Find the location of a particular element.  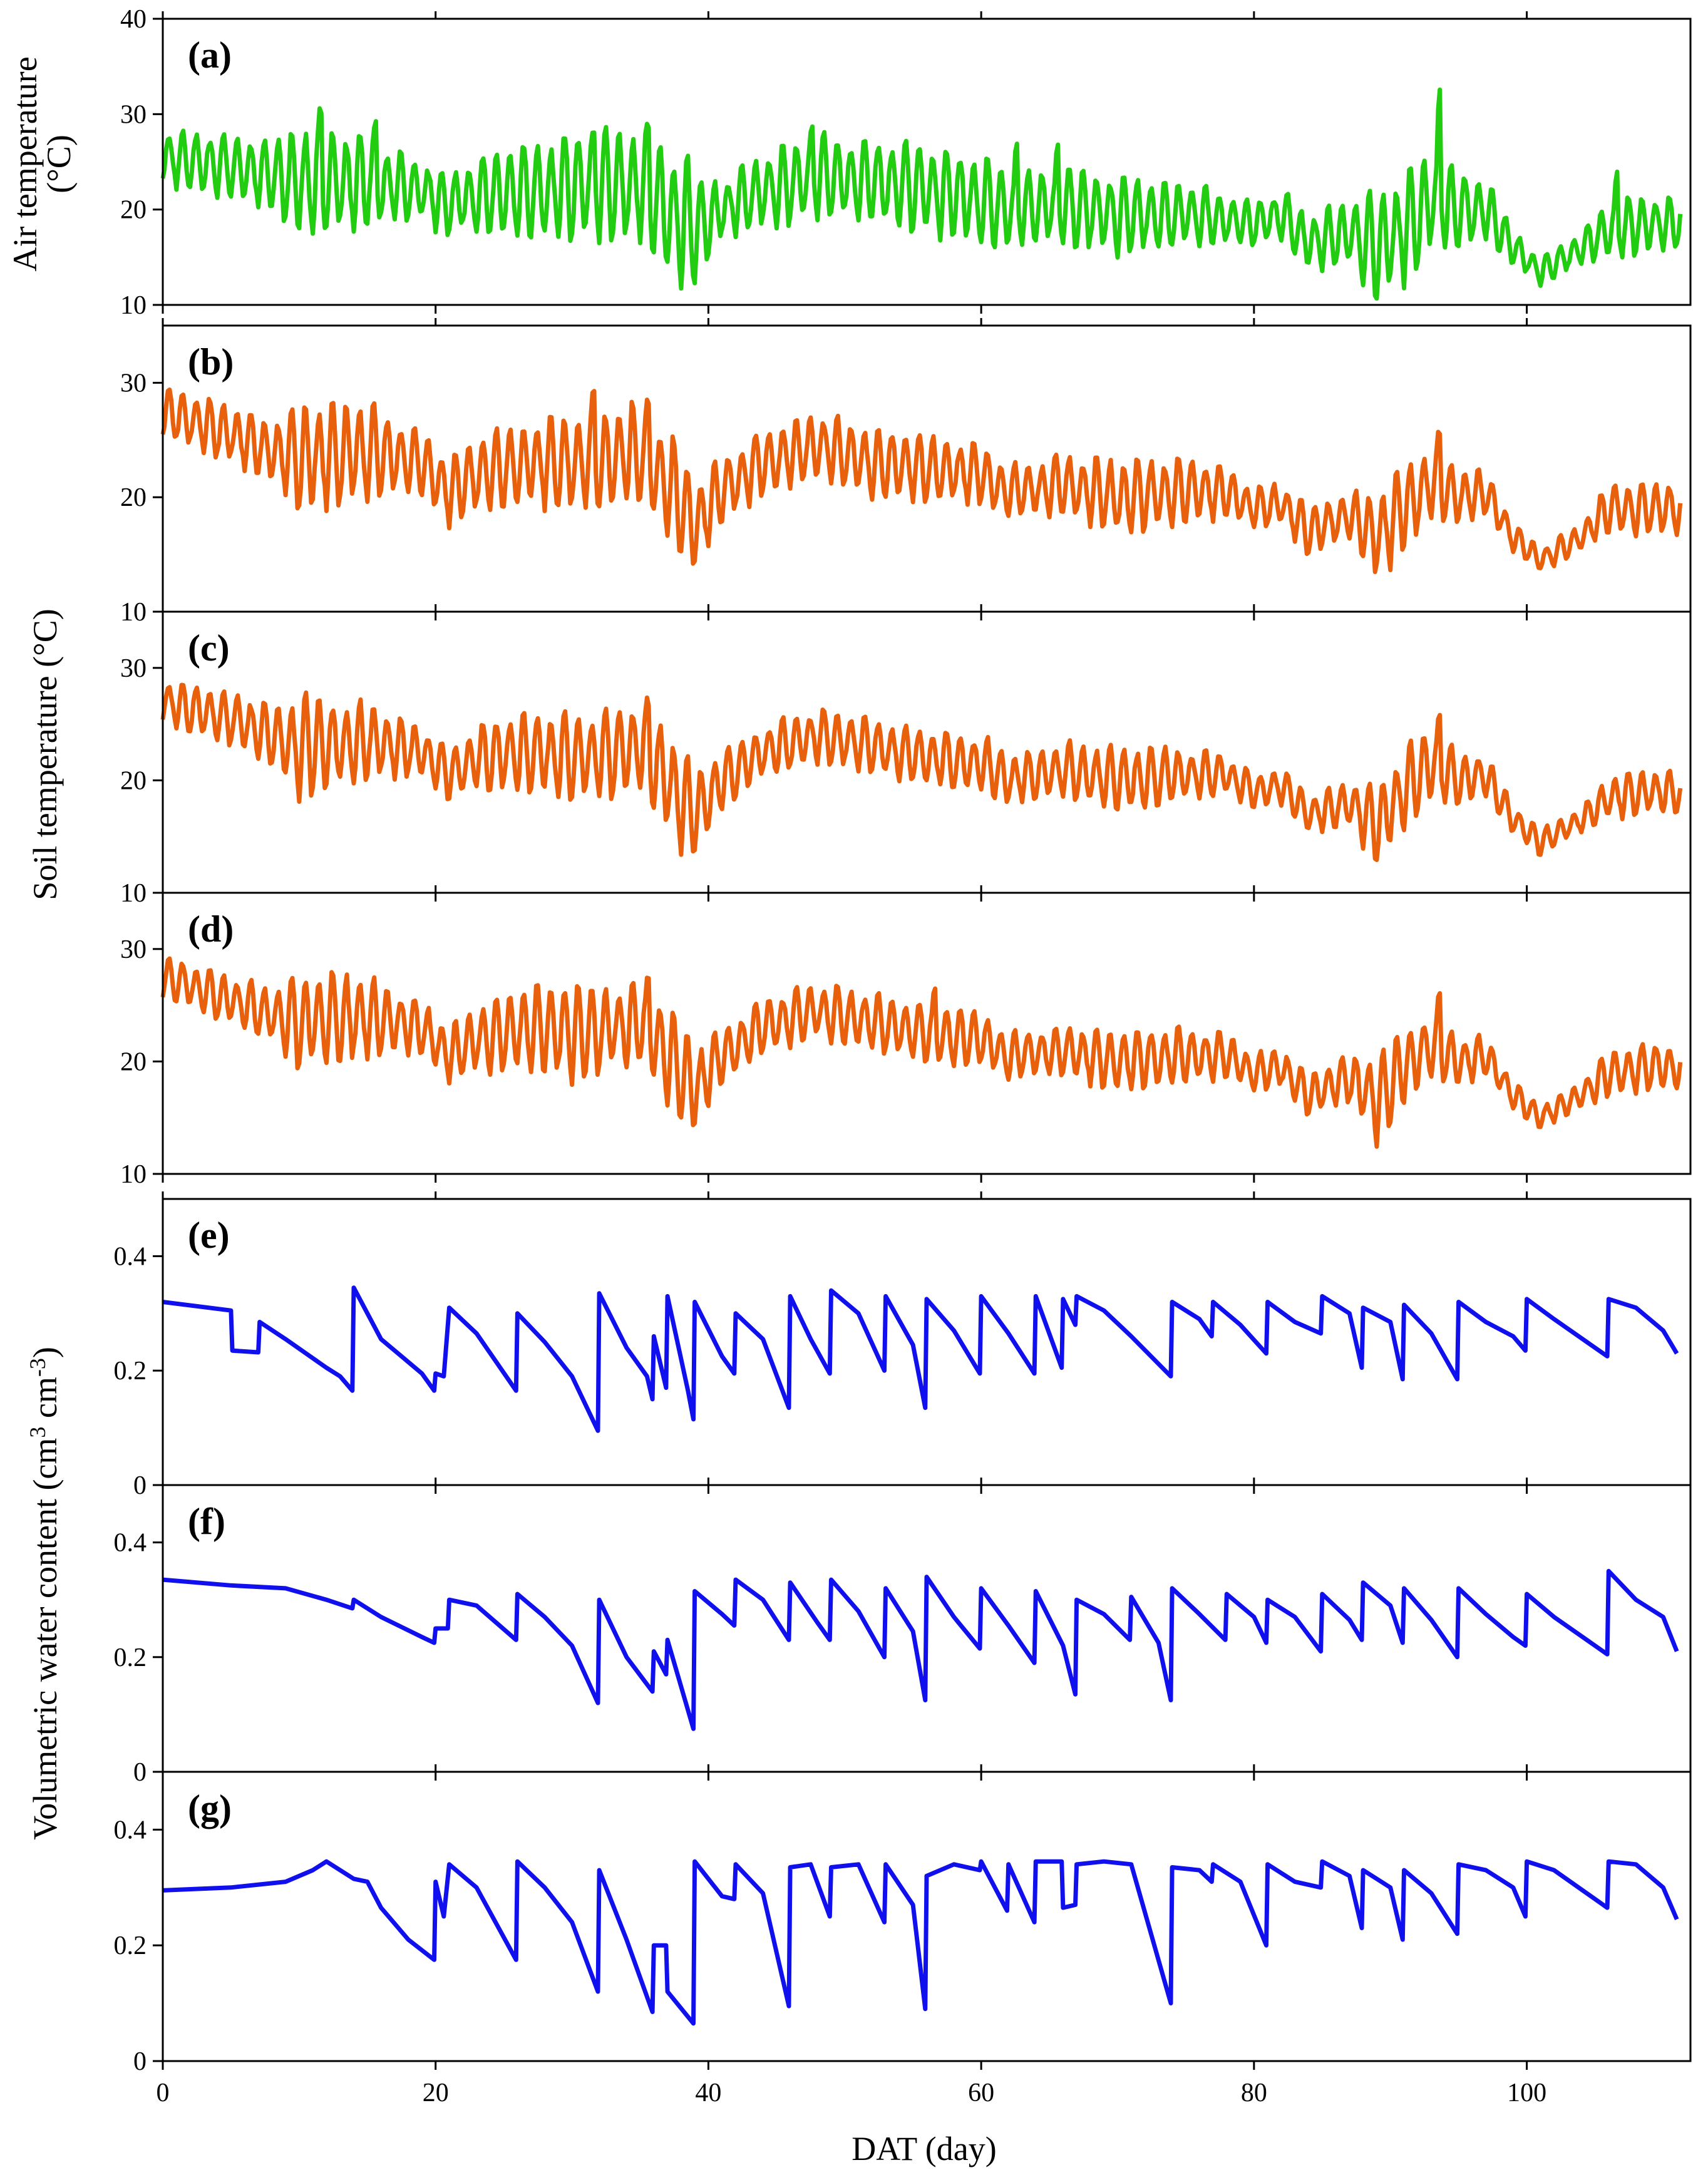

panel-label: (c) is located at coordinates (209, 648).